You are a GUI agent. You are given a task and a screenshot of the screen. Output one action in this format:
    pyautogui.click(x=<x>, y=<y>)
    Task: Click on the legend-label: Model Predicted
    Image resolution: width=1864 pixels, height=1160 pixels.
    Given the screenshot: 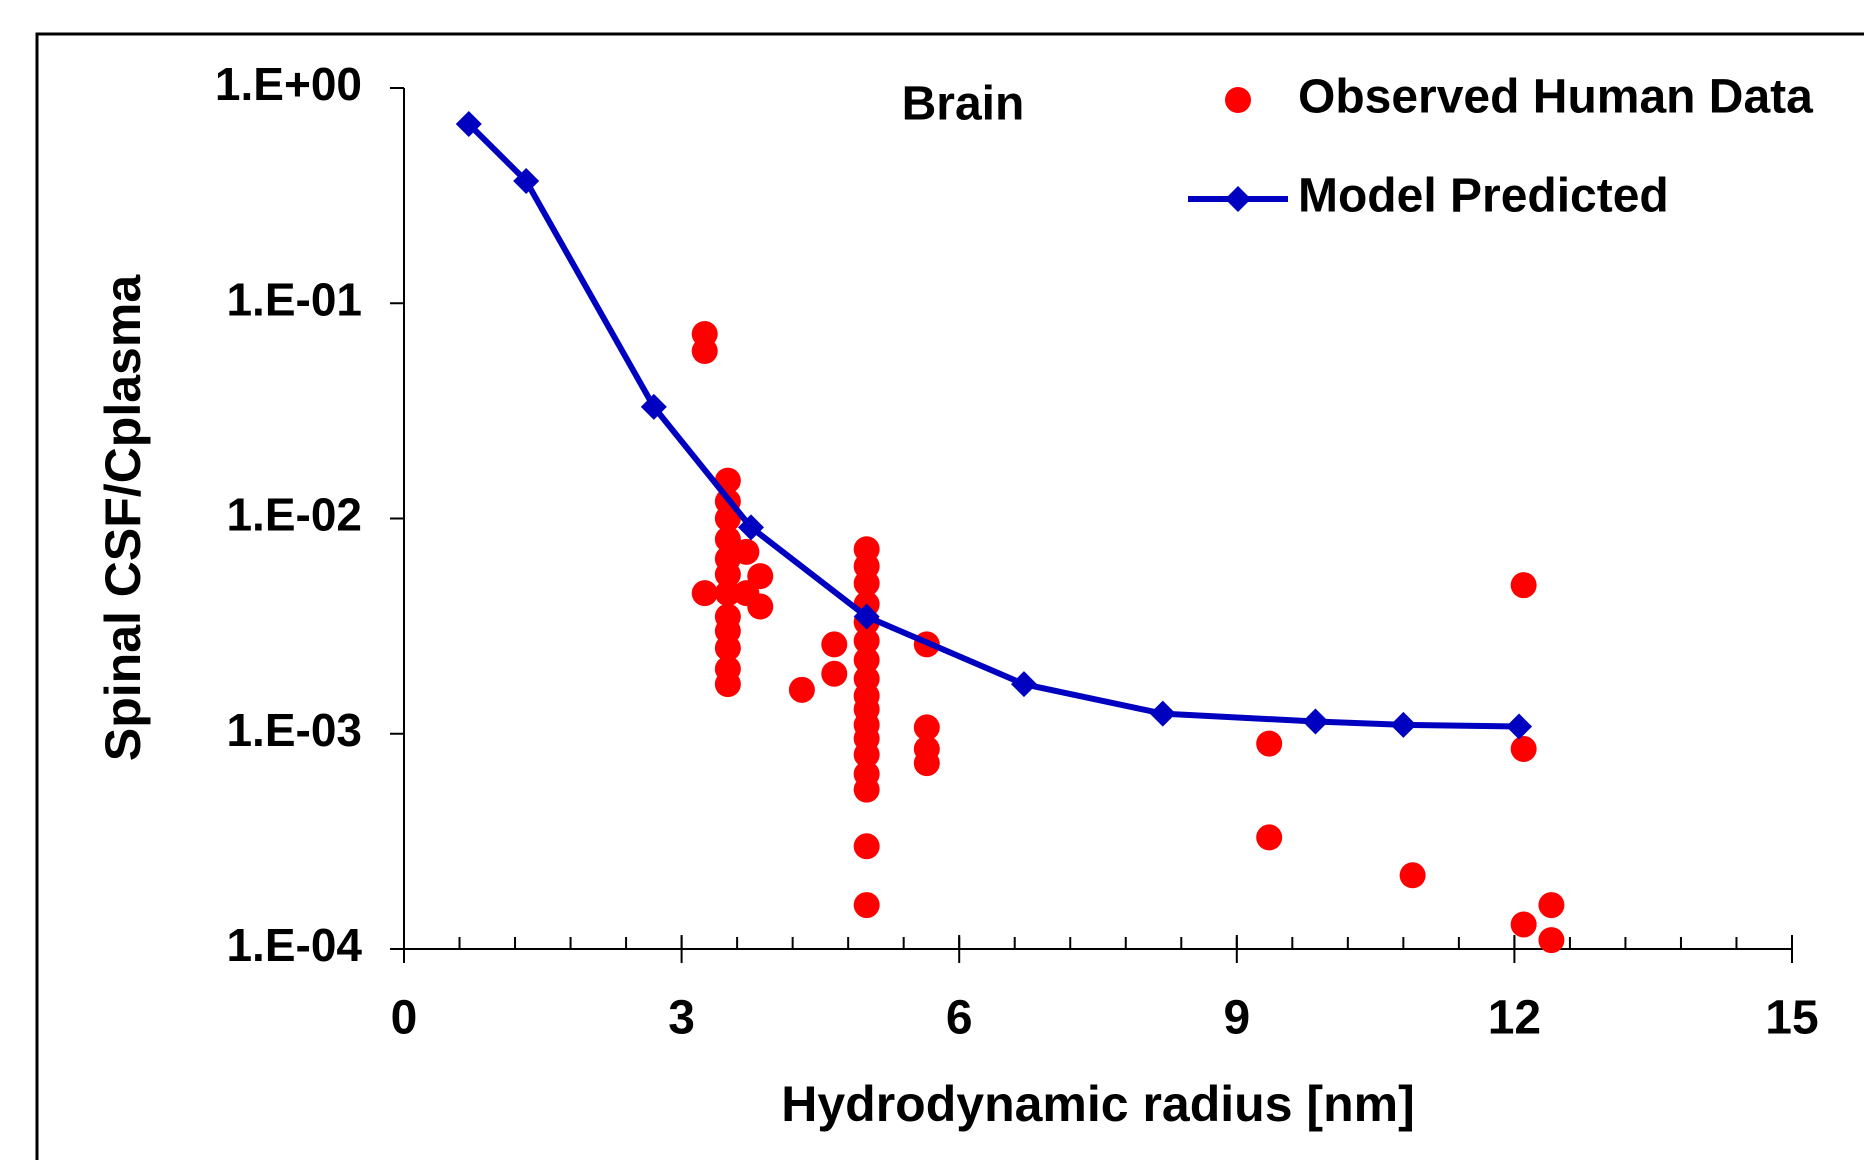 What is the action you would take?
    pyautogui.click(x=1483, y=196)
    